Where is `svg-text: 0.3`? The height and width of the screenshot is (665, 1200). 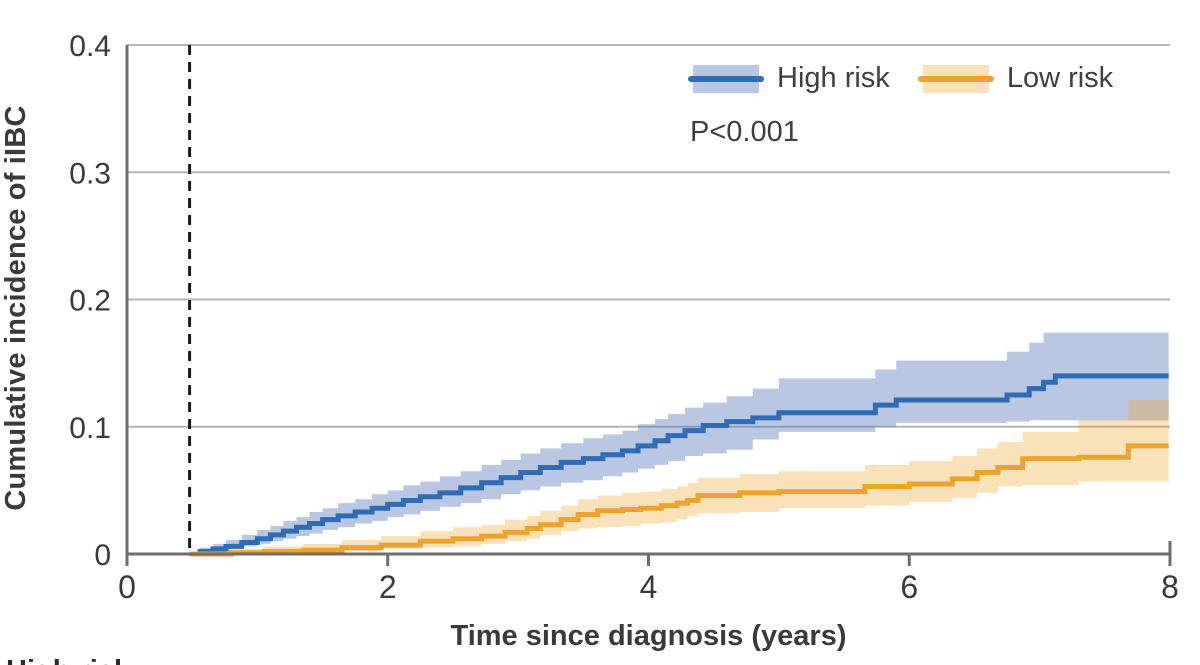
svg-text: 0.3 is located at coordinates (90, 173).